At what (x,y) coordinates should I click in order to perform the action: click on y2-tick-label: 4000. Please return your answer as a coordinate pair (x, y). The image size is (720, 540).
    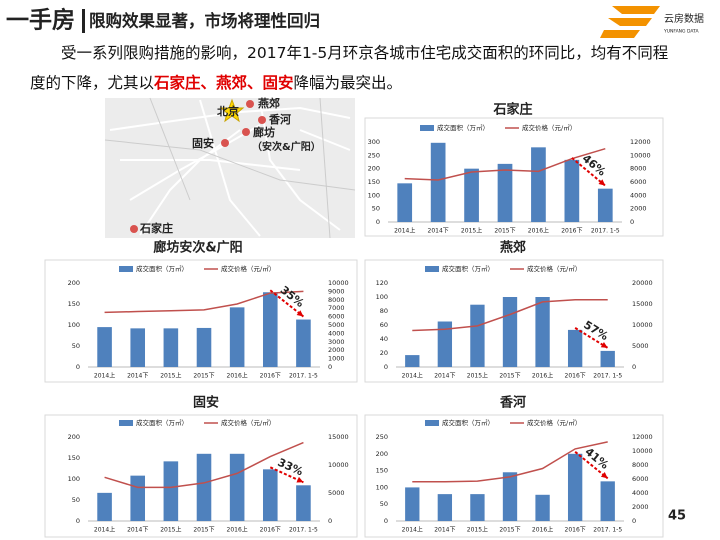
    Looking at the image, I should click on (638, 195).